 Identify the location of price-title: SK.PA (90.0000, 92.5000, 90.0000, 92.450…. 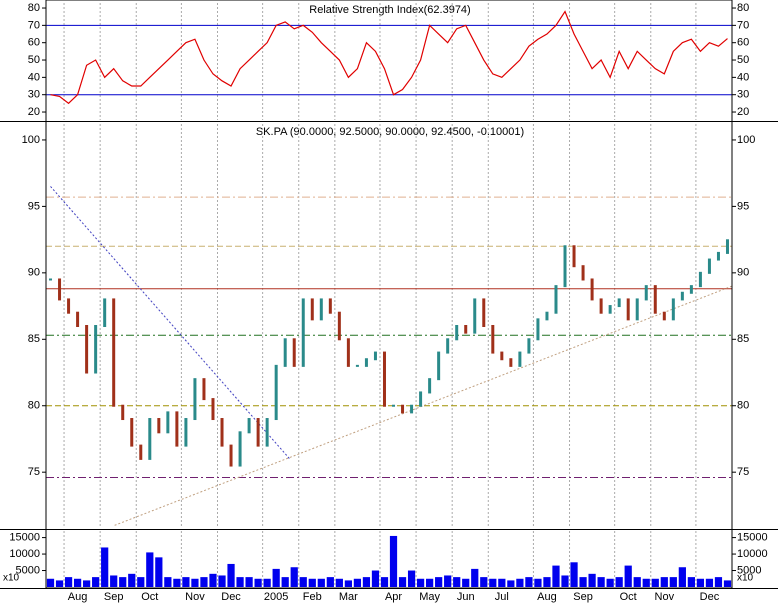
(390, 132).